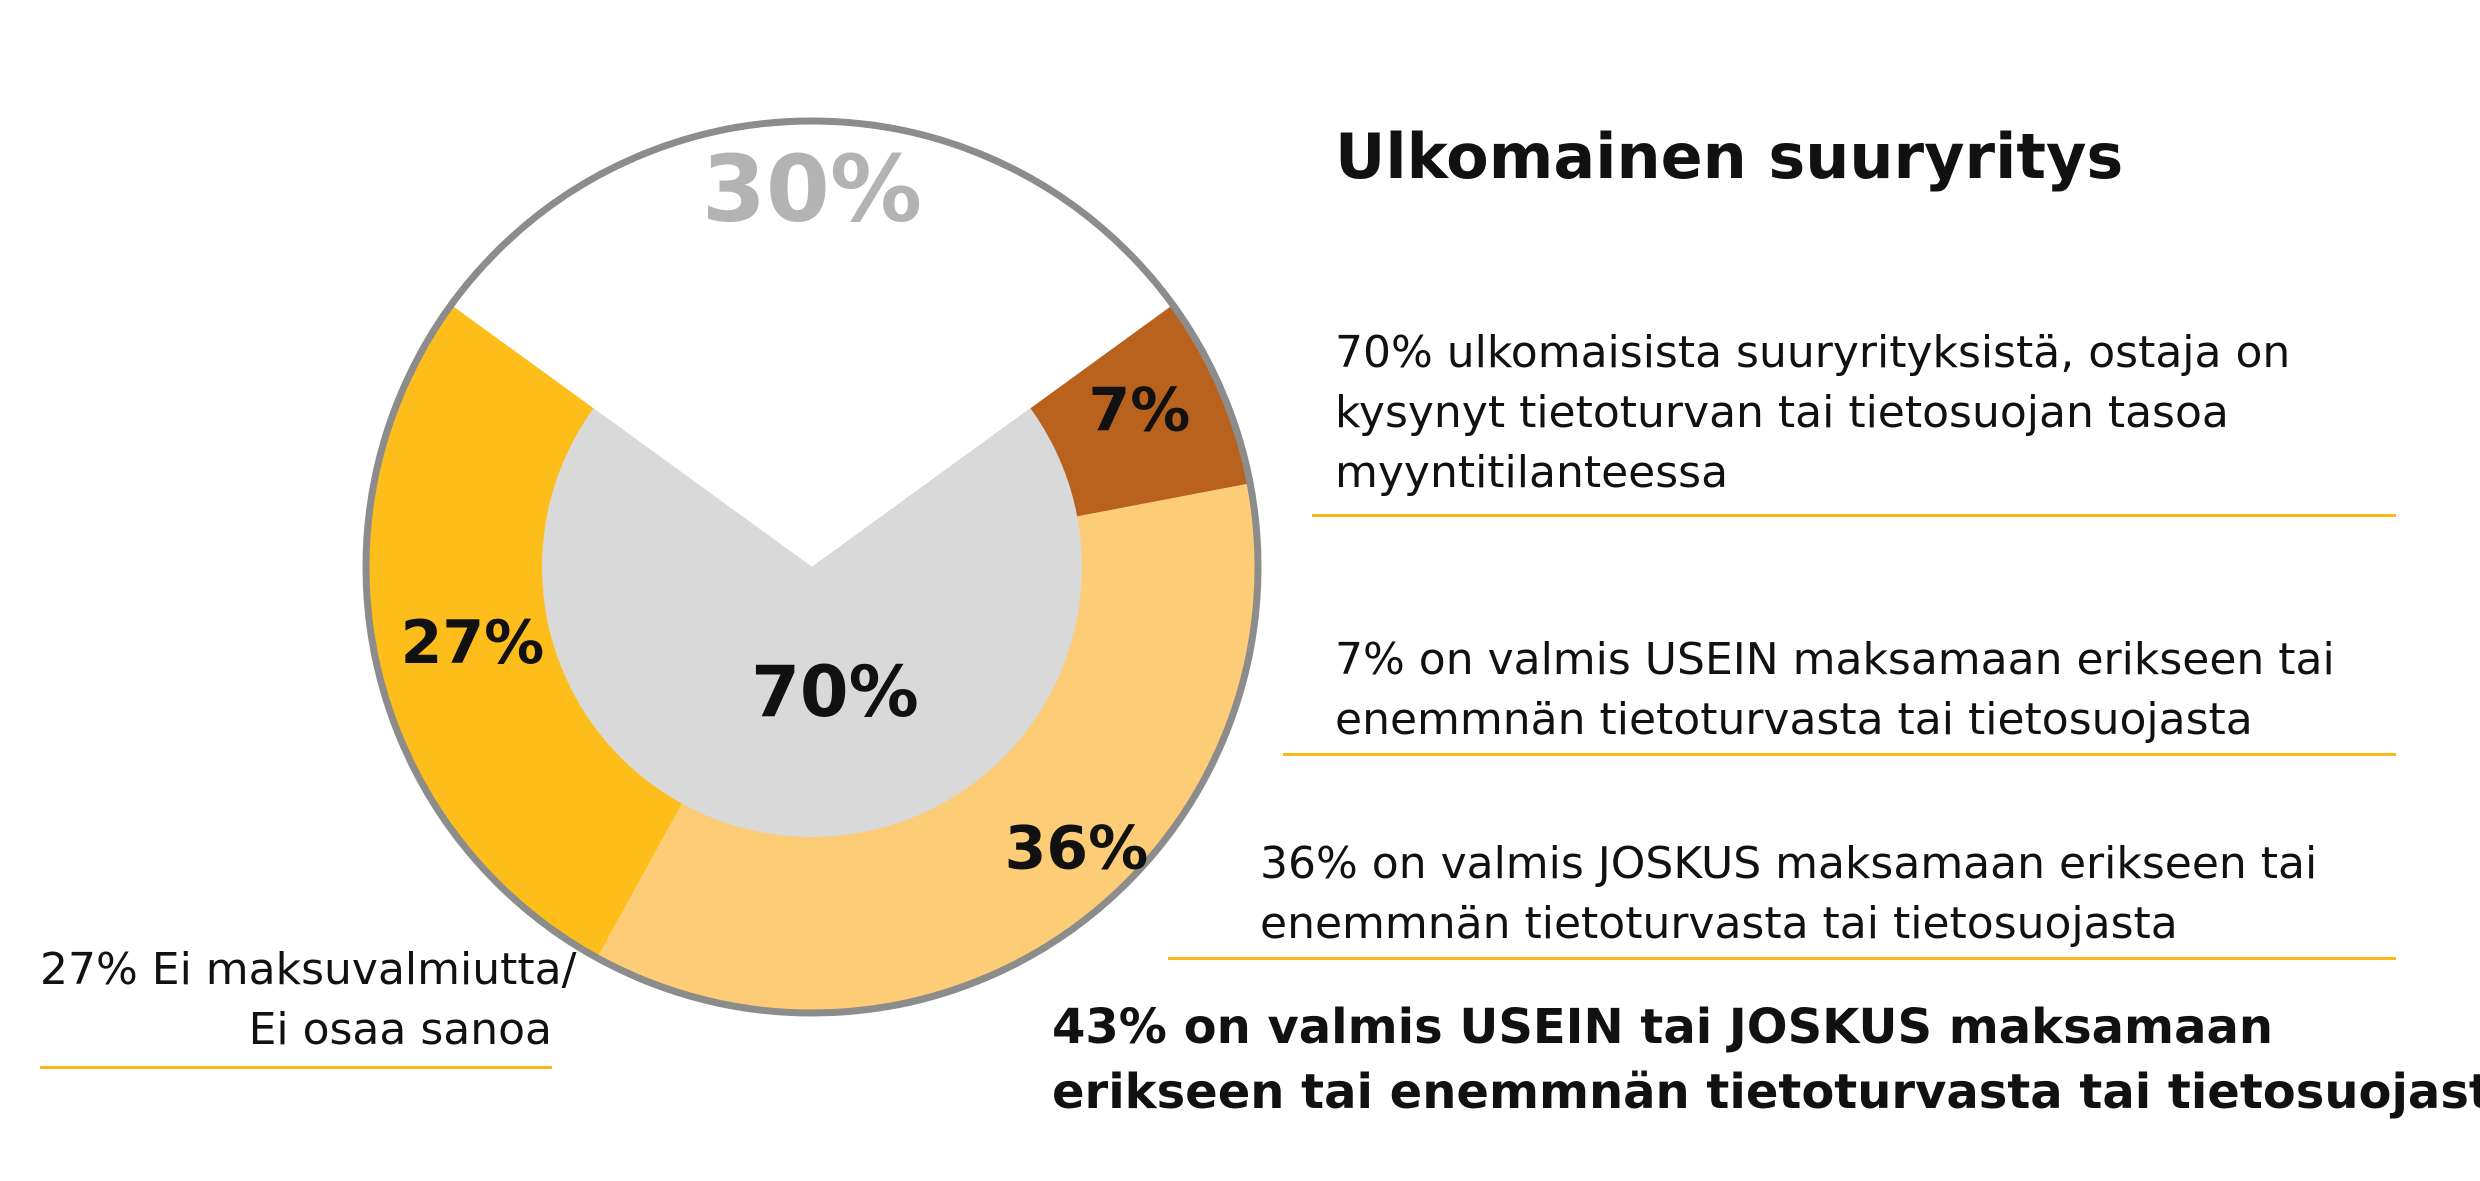  What do you see at coordinates (1663, 1027) in the screenshot?
I see `summary-line: 43% on valmis USEIN tai JOSKUS maksamaan` at bounding box center [1663, 1027].